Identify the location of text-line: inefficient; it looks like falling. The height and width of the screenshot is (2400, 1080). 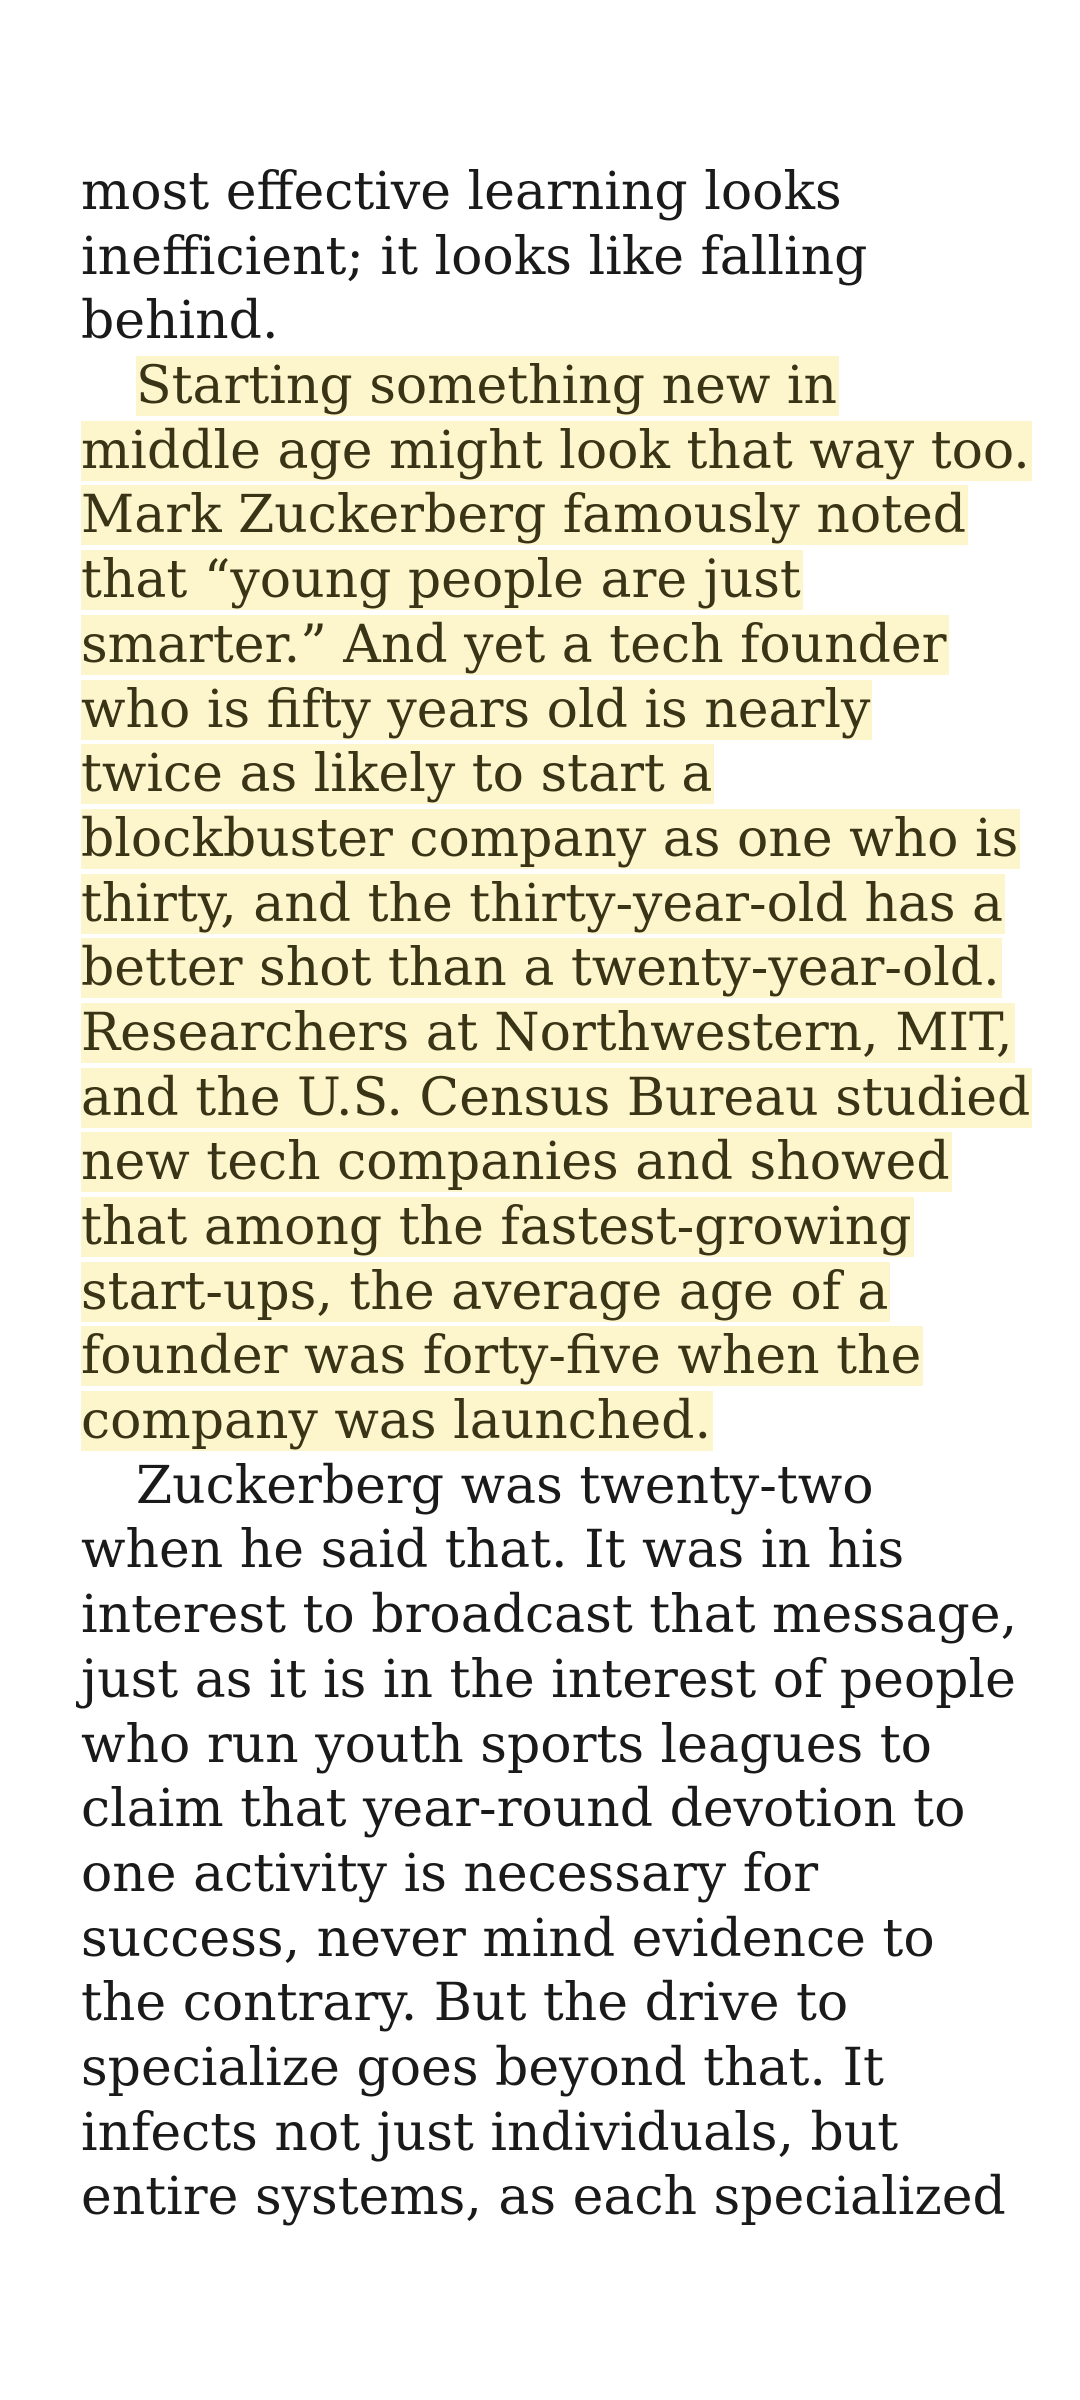
(474, 256).